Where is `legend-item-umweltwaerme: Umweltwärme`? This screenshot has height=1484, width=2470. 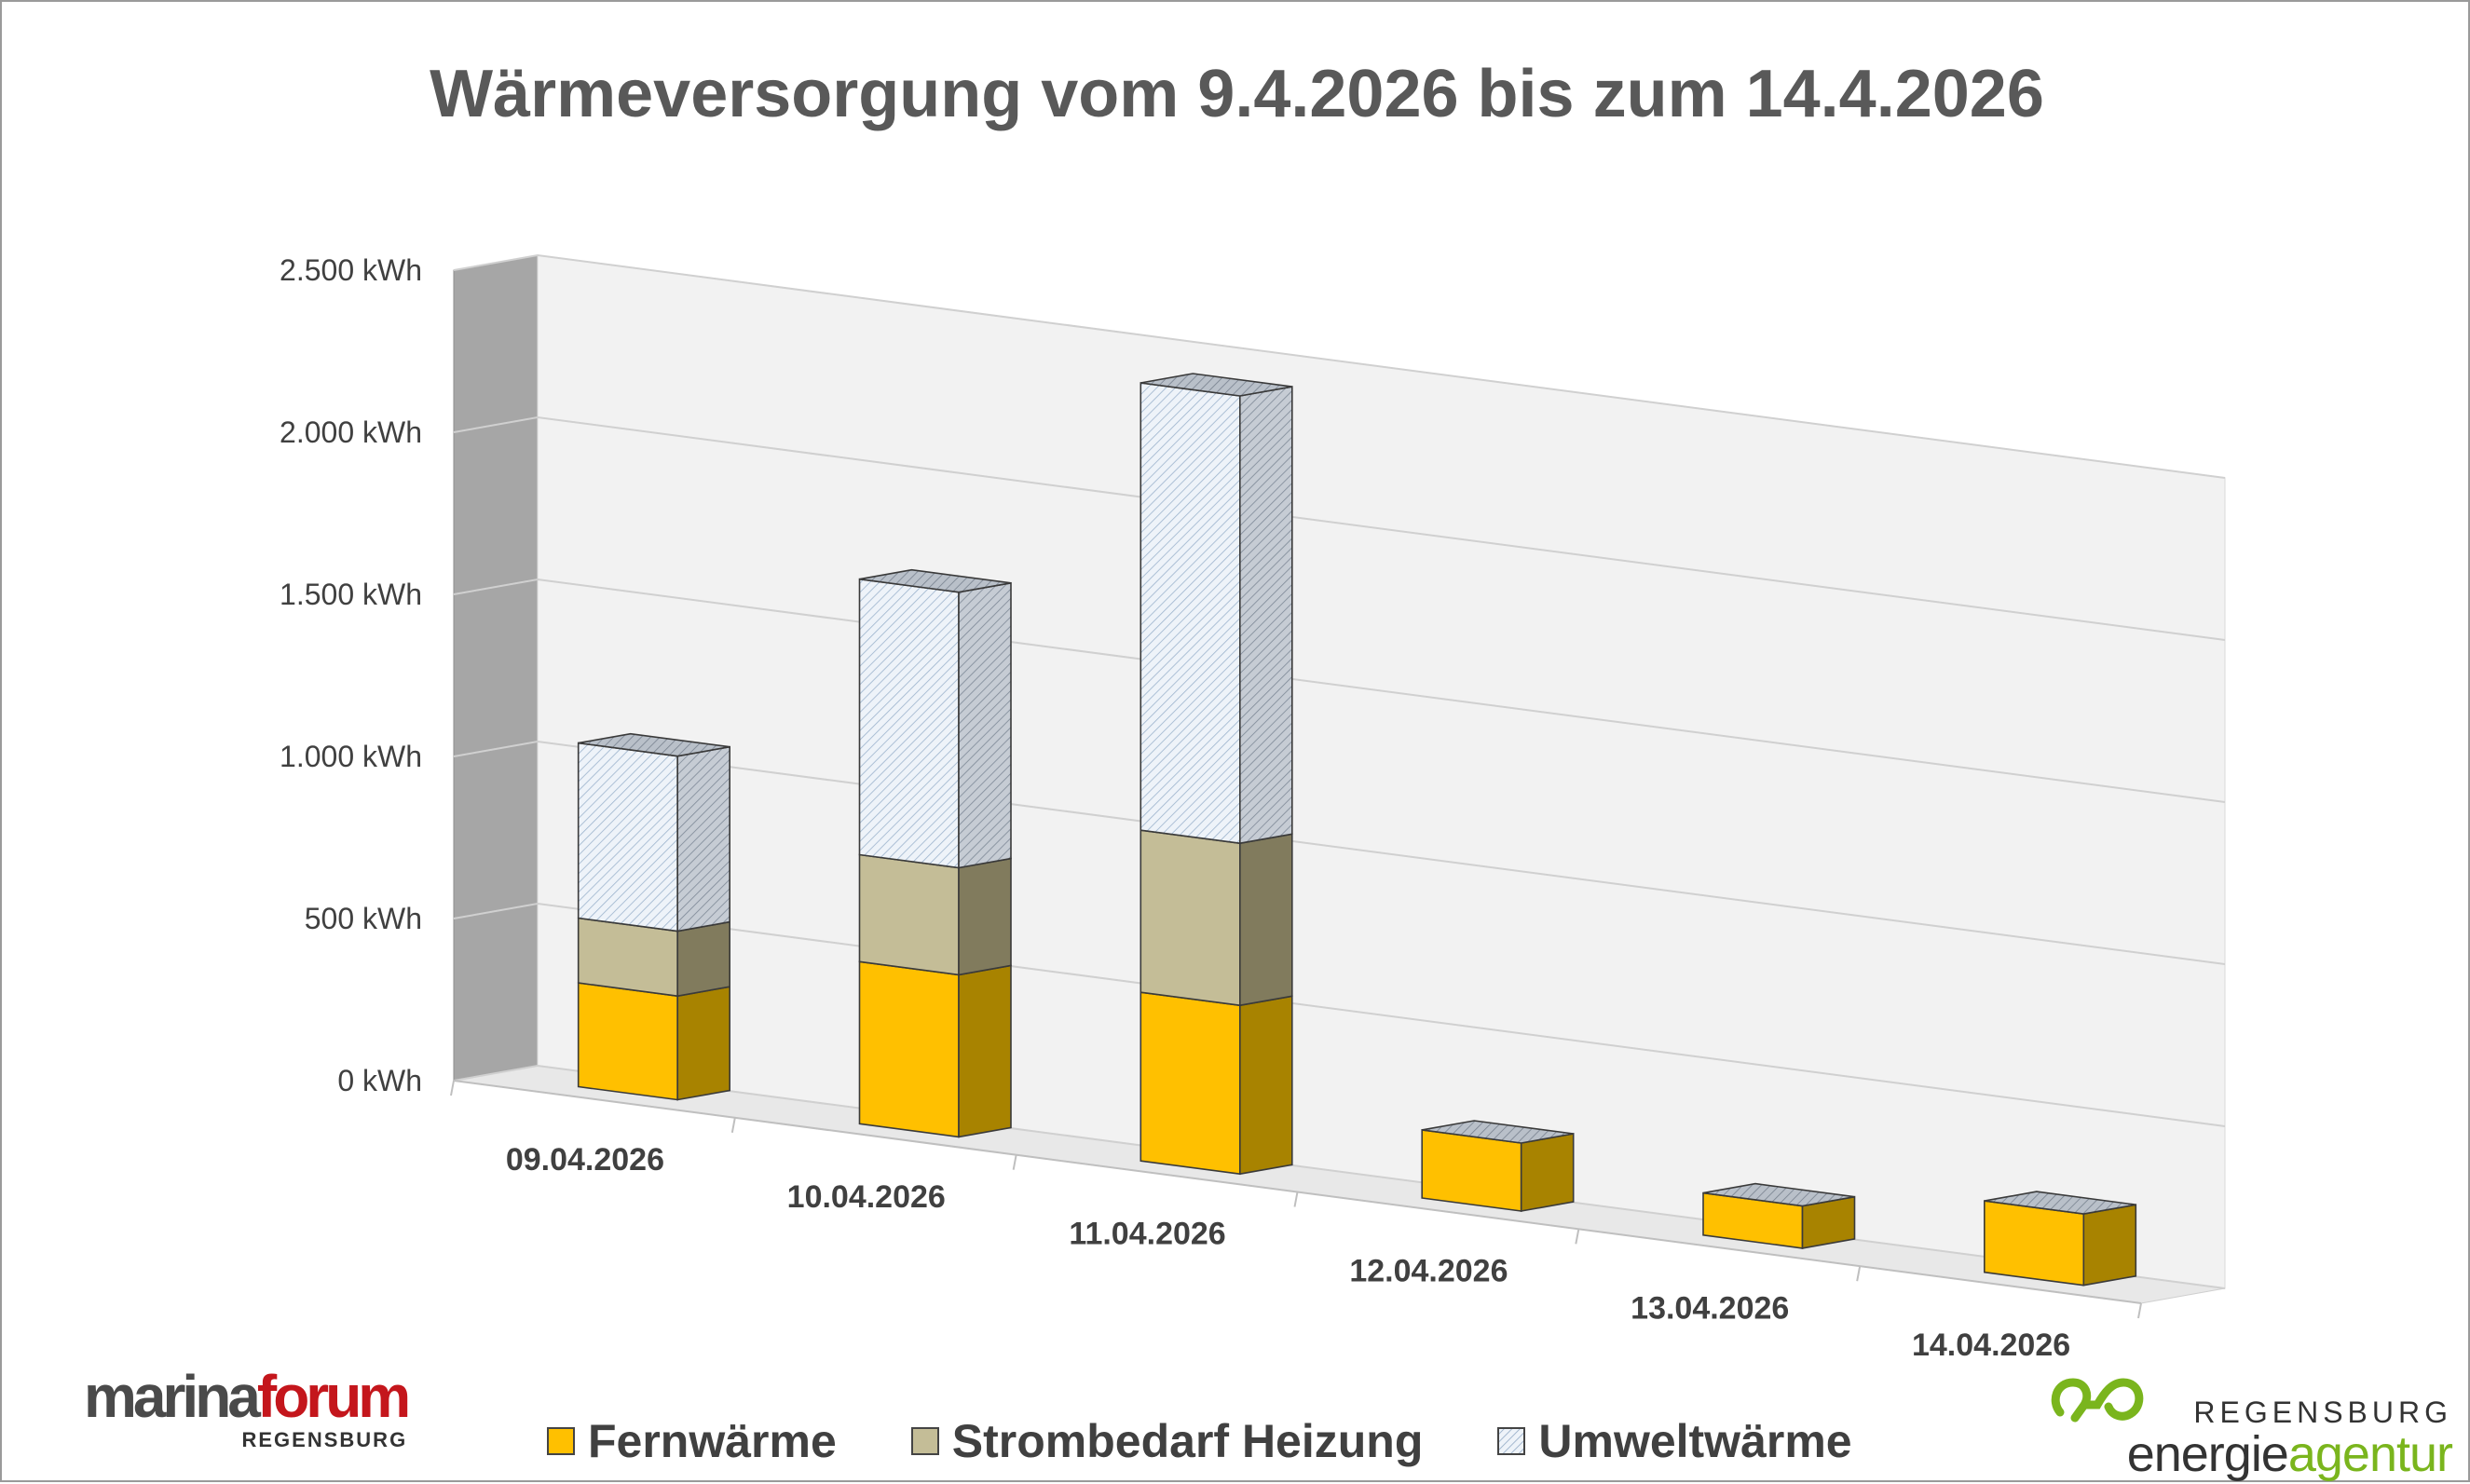 legend-item-umweltwaerme: Umweltwärme is located at coordinates (1674, 1441).